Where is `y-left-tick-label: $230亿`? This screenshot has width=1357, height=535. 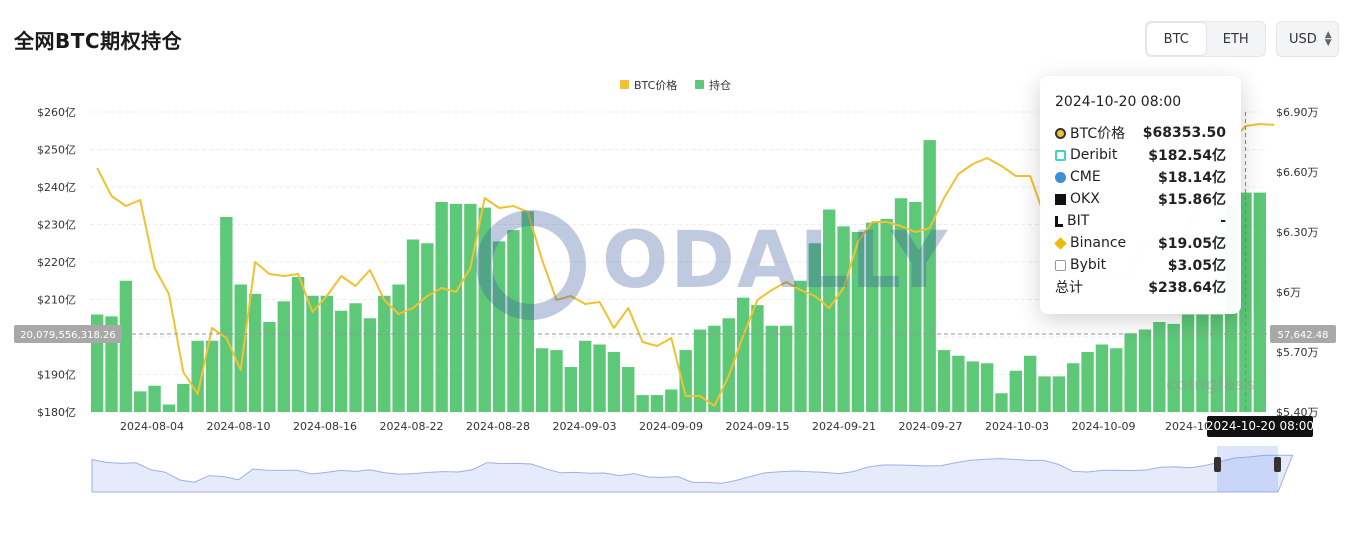 y-left-tick-label: $230亿 is located at coordinates (56, 225).